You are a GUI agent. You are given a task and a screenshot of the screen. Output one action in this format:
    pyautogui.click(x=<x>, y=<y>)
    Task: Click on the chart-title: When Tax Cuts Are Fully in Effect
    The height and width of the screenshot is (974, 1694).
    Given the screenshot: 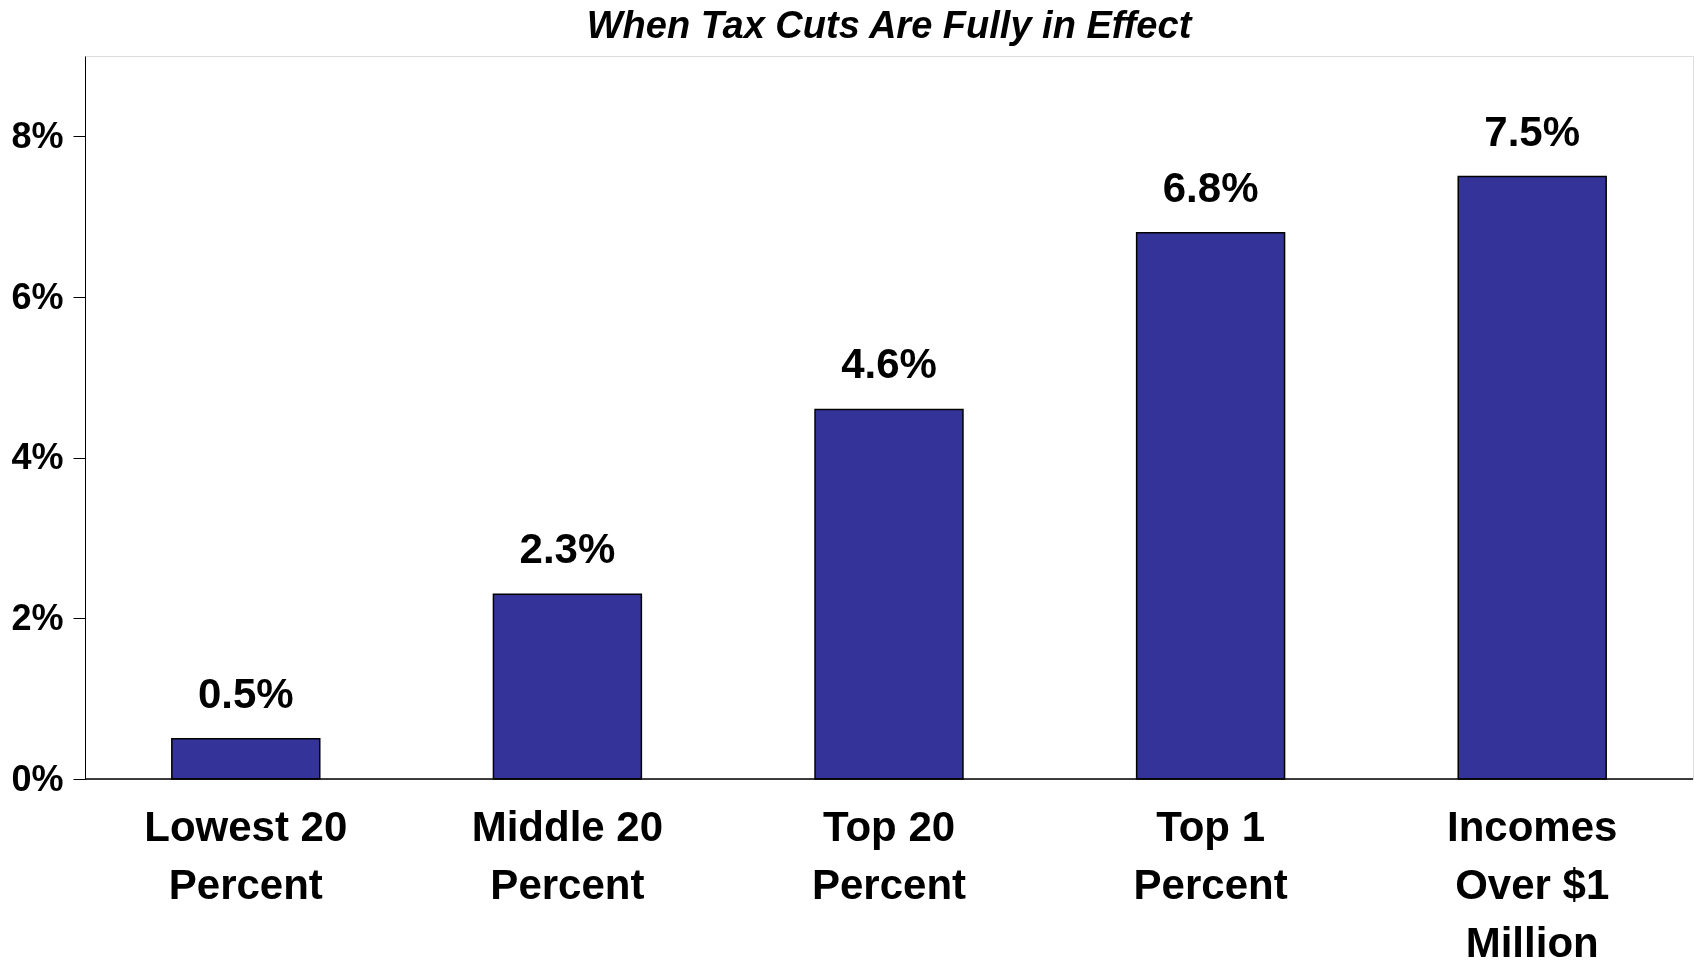 What is the action you would take?
    pyautogui.click(x=889, y=25)
    